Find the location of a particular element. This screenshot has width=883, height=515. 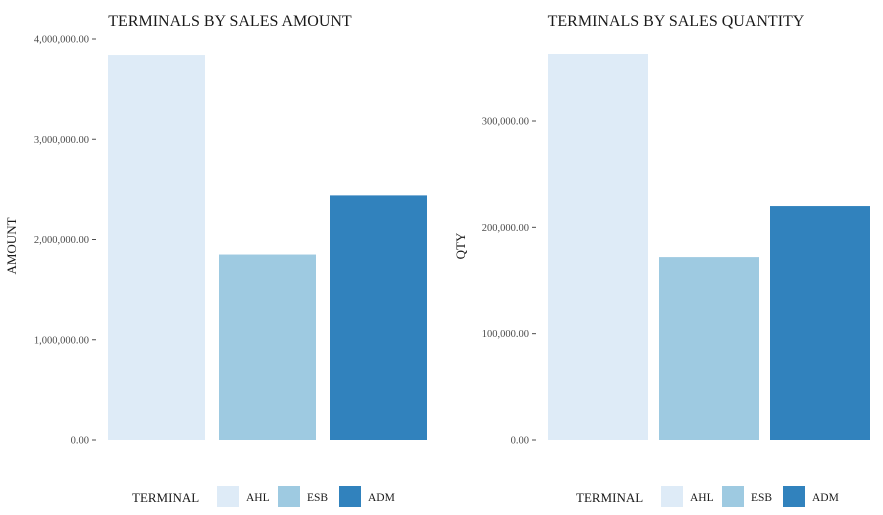

y-tick-label: 3,000,000.00 is located at coordinates (61, 140).